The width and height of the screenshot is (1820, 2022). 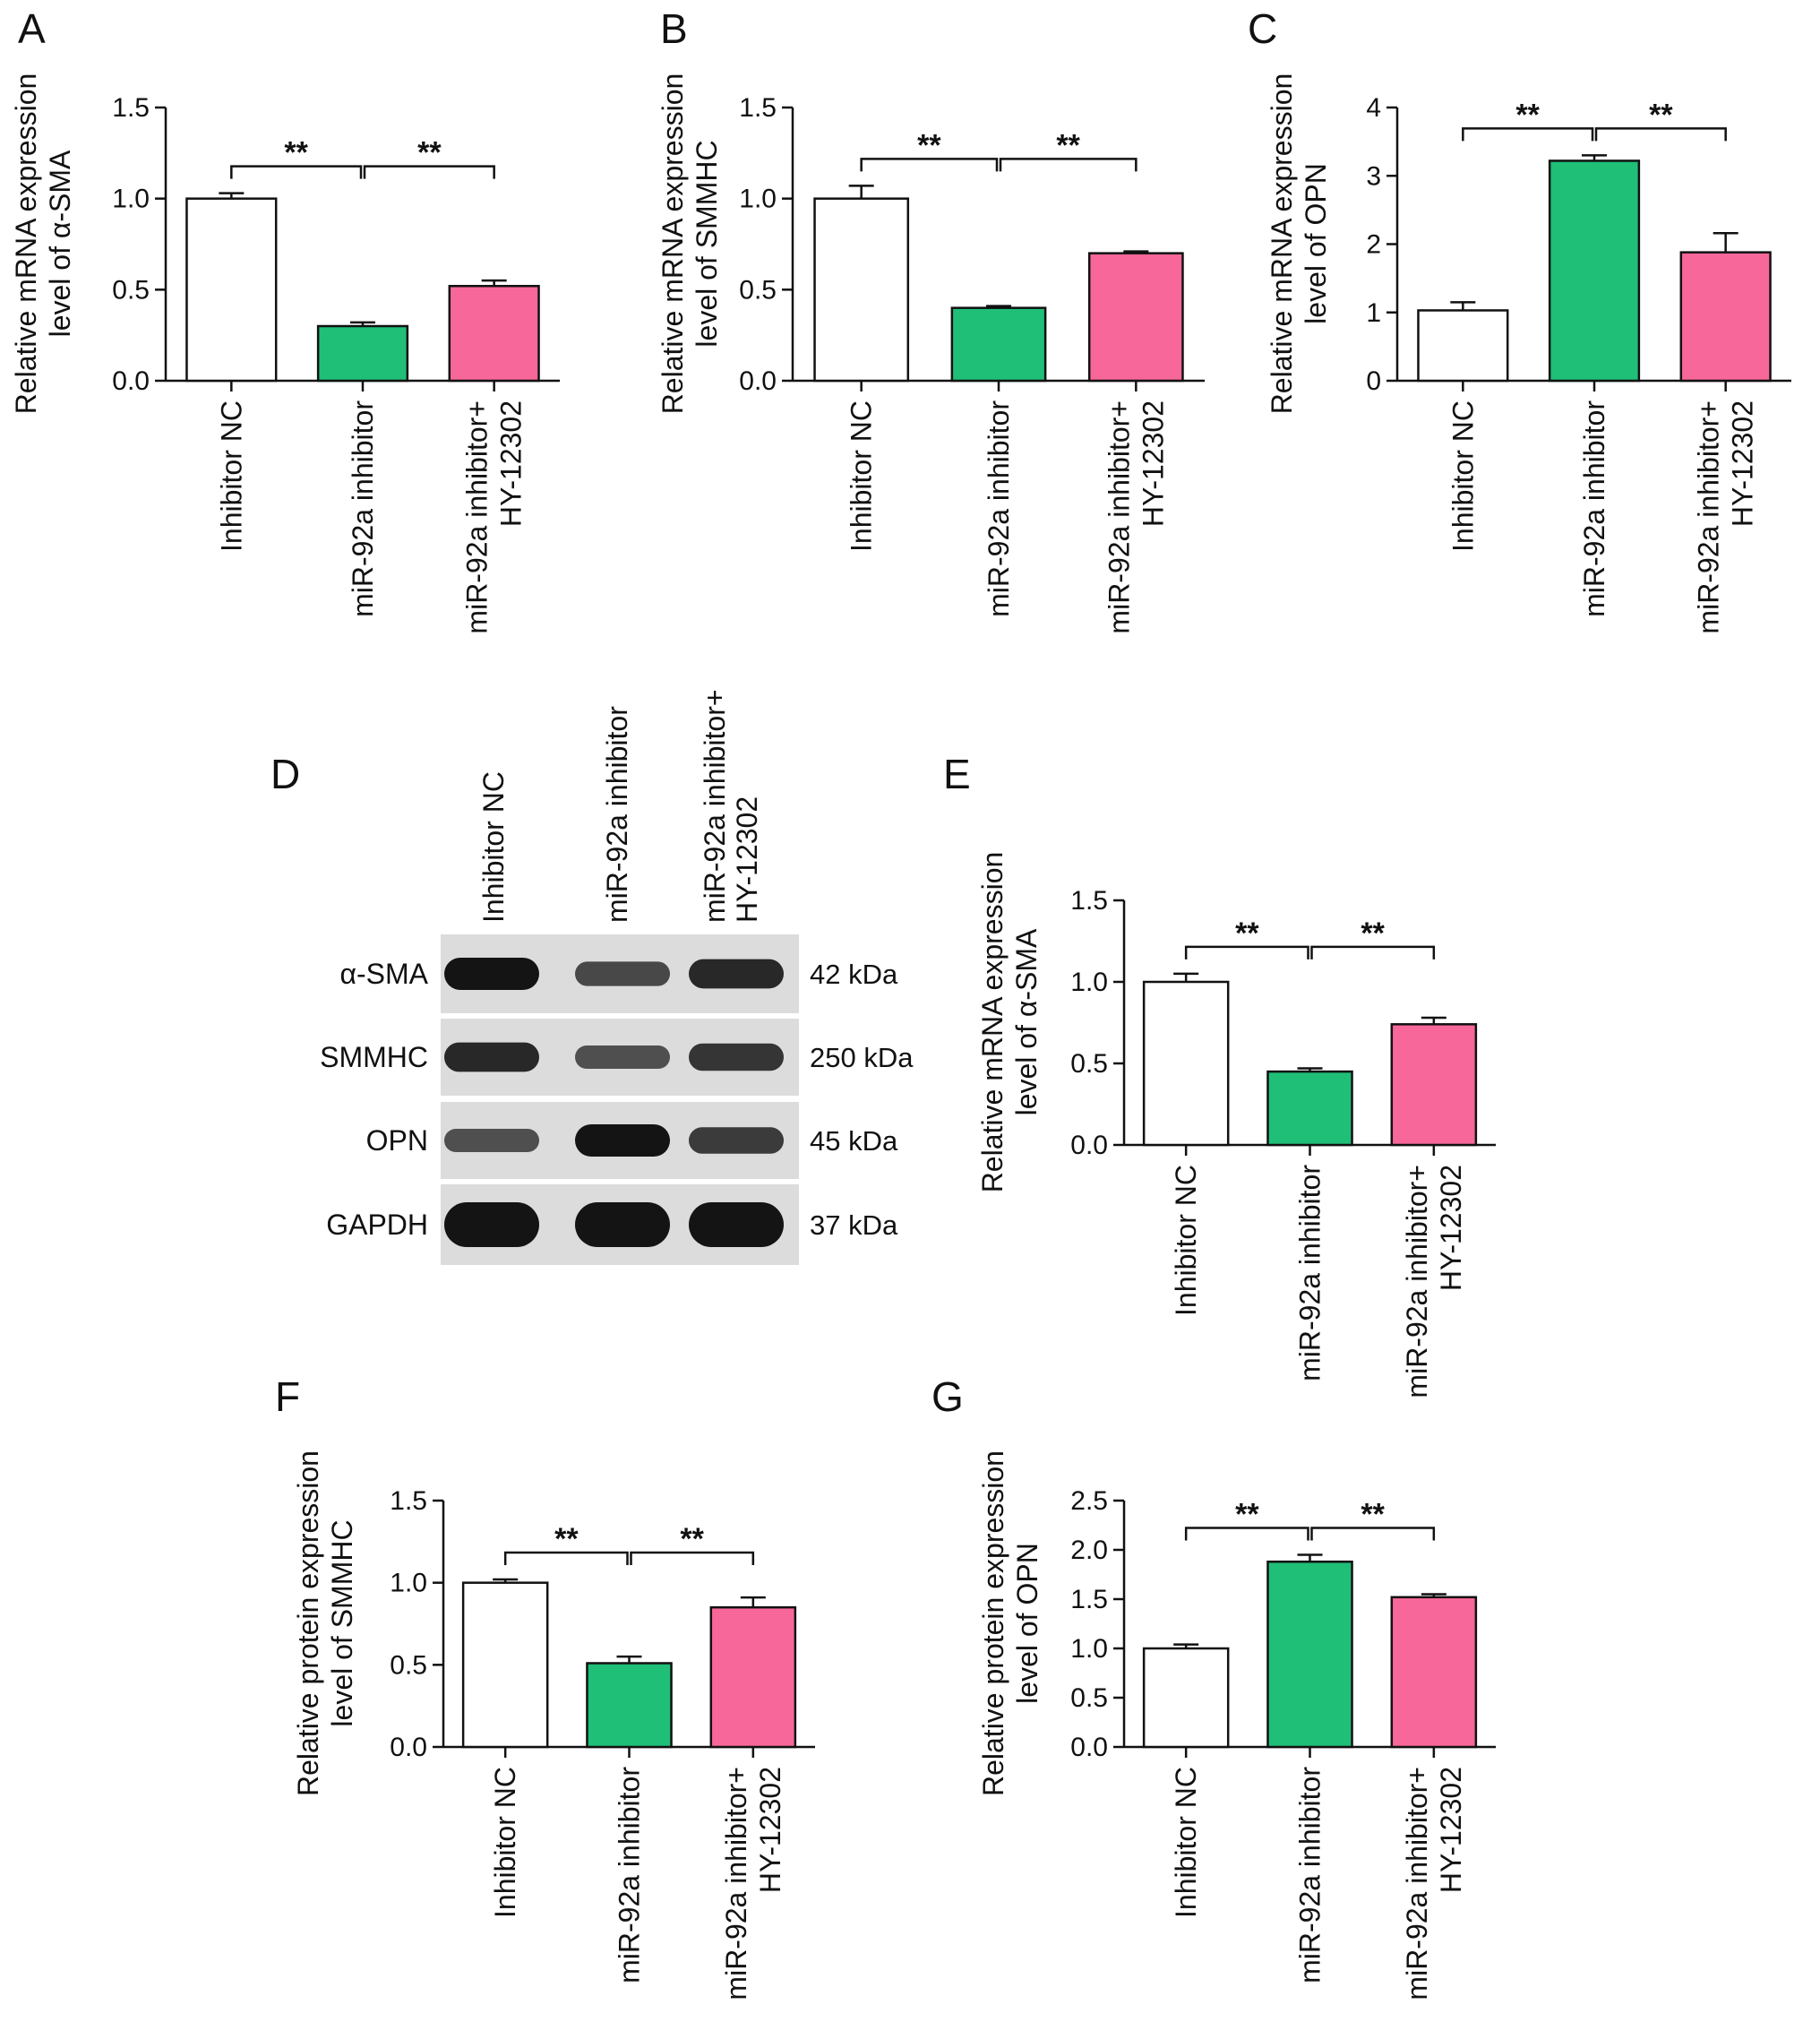 What do you see at coordinates (854, 1141) in the screenshot?
I see `molecular-weight-label: 45 kDa` at bounding box center [854, 1141].